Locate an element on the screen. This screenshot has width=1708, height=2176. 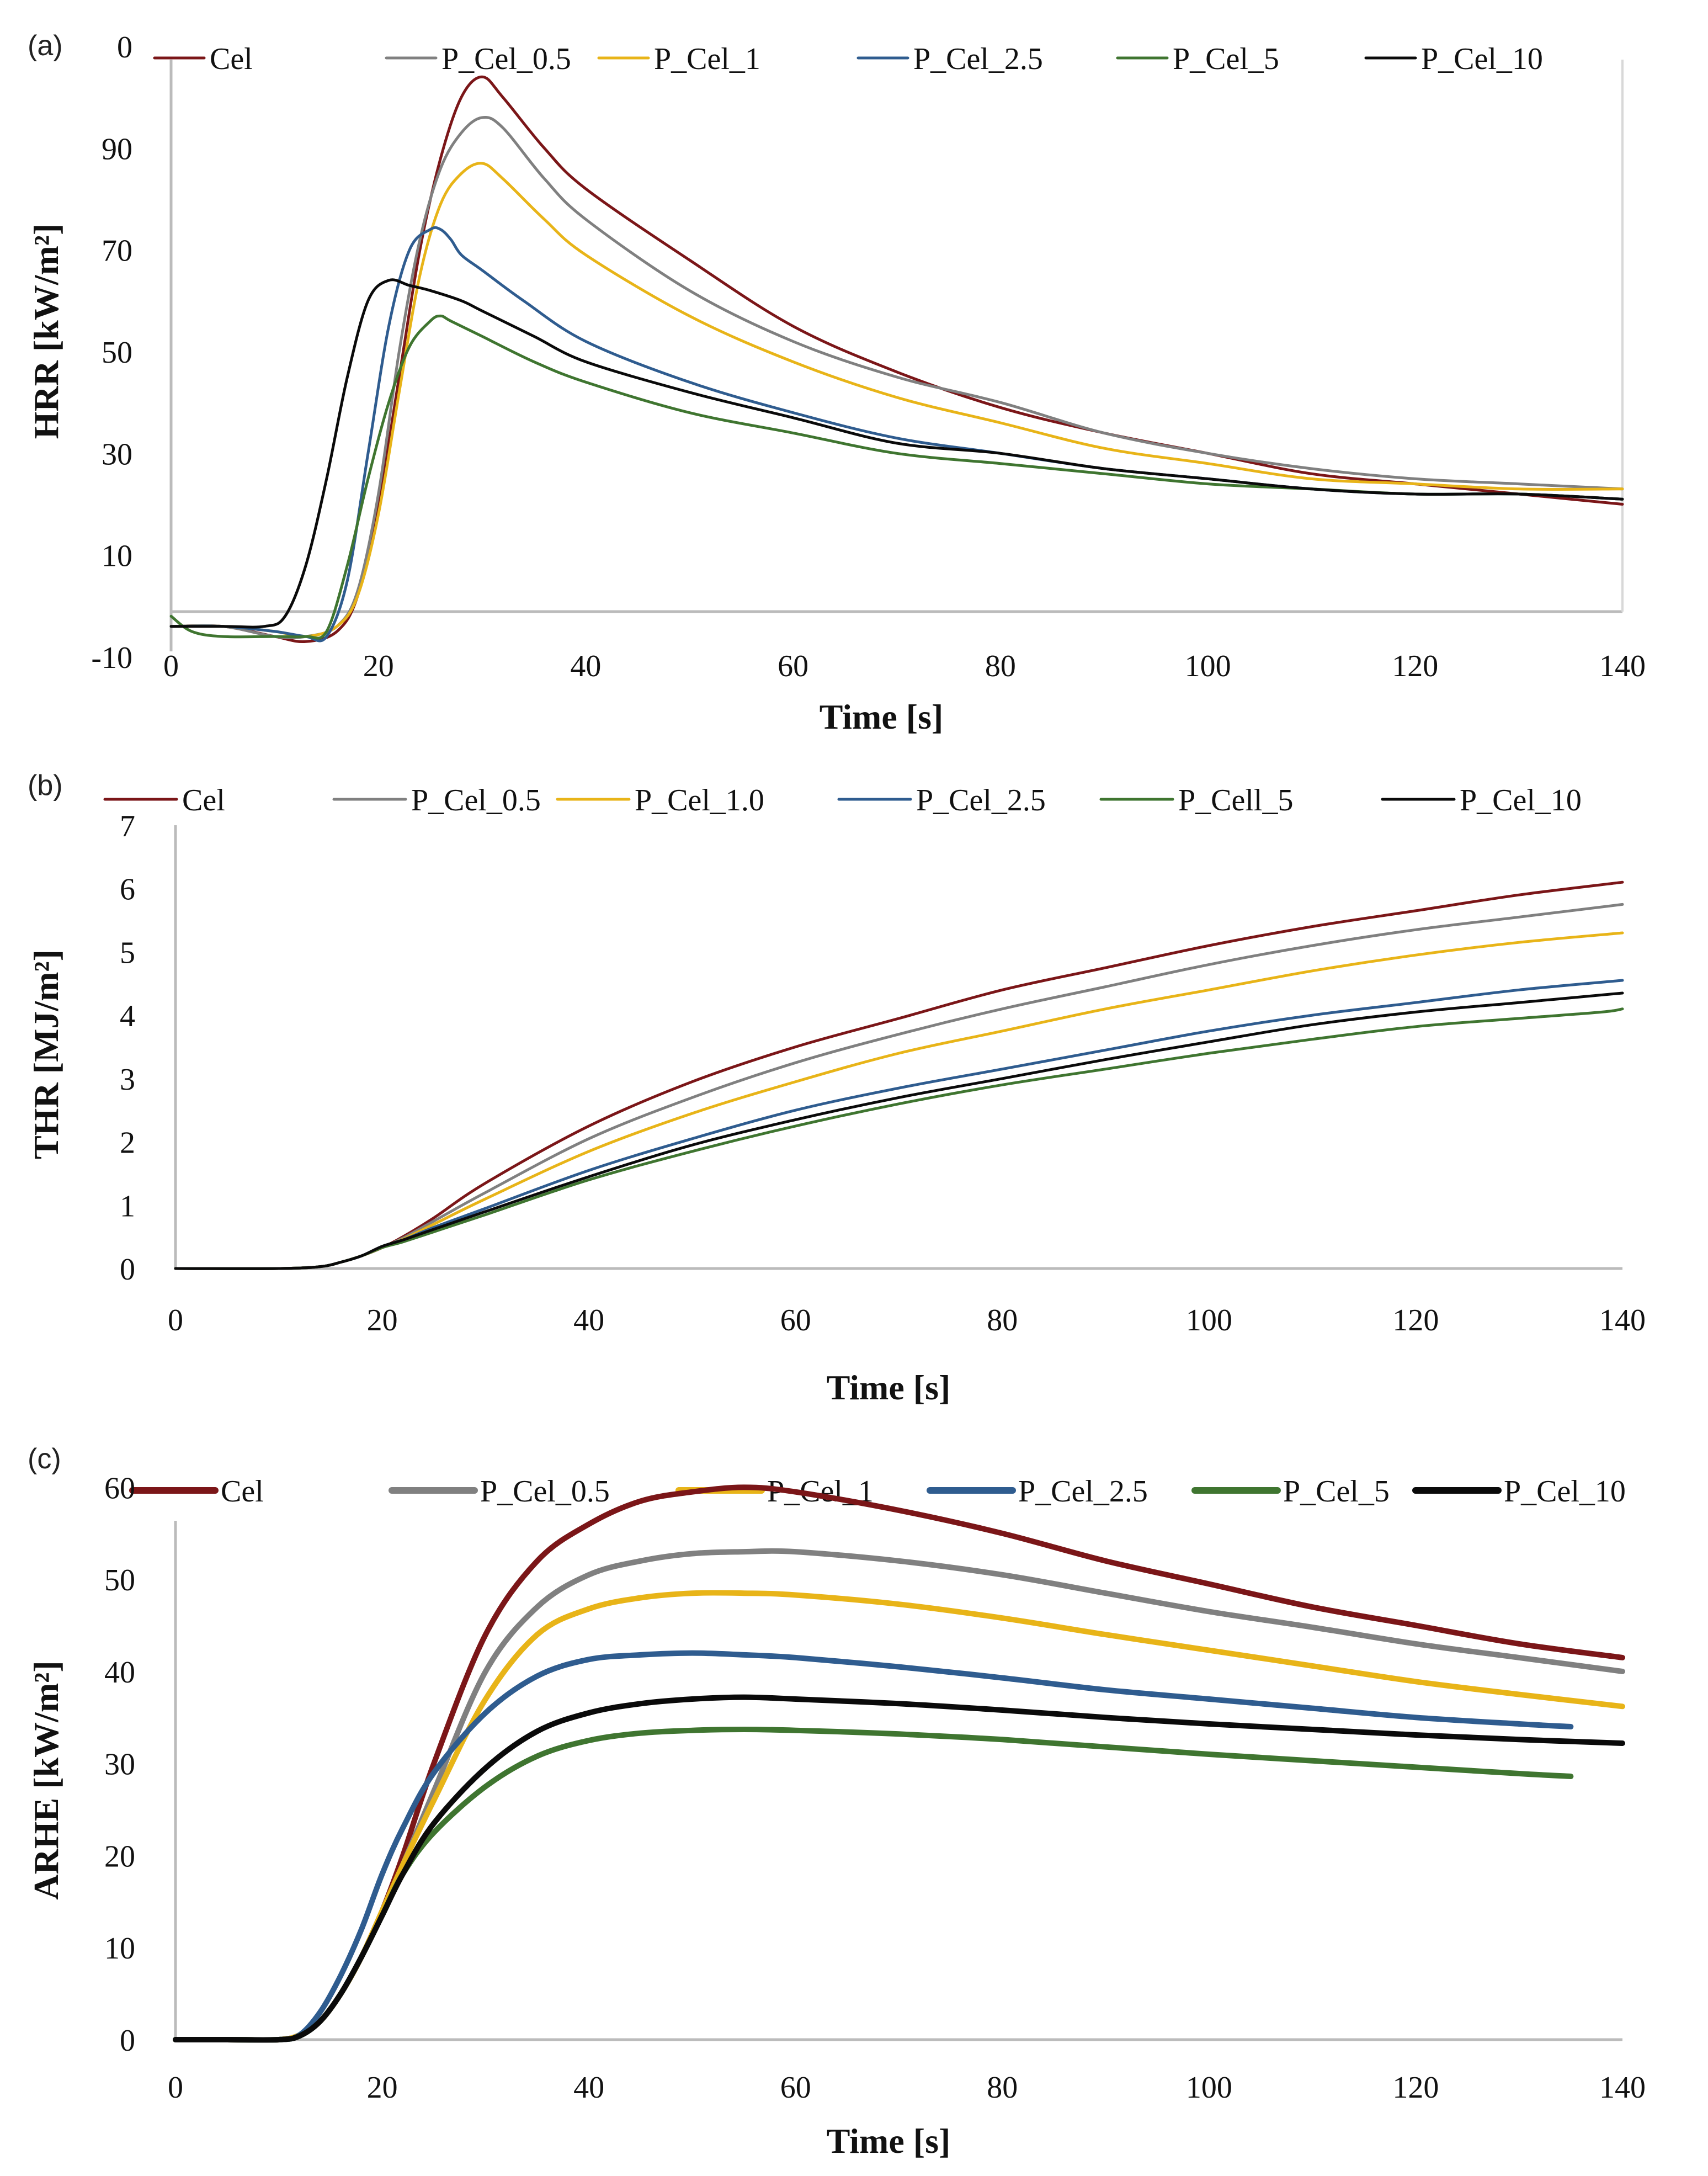
panel-b-y-tick-label: 4 is located at coordinates (127, 1016).